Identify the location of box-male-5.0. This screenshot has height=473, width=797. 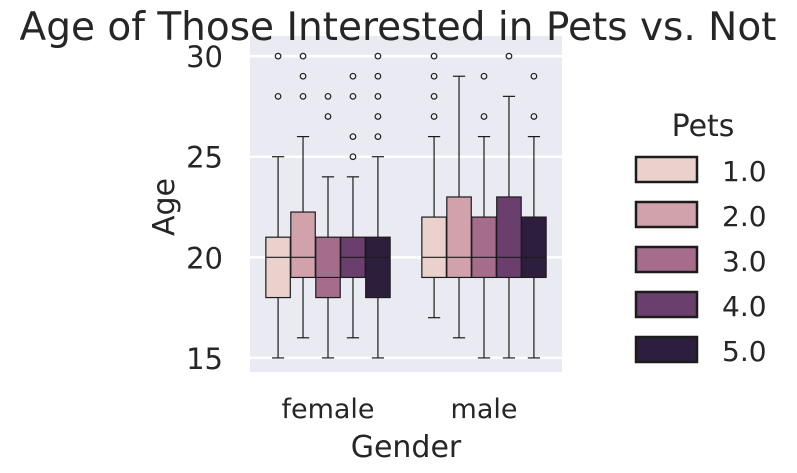
(534, 215).